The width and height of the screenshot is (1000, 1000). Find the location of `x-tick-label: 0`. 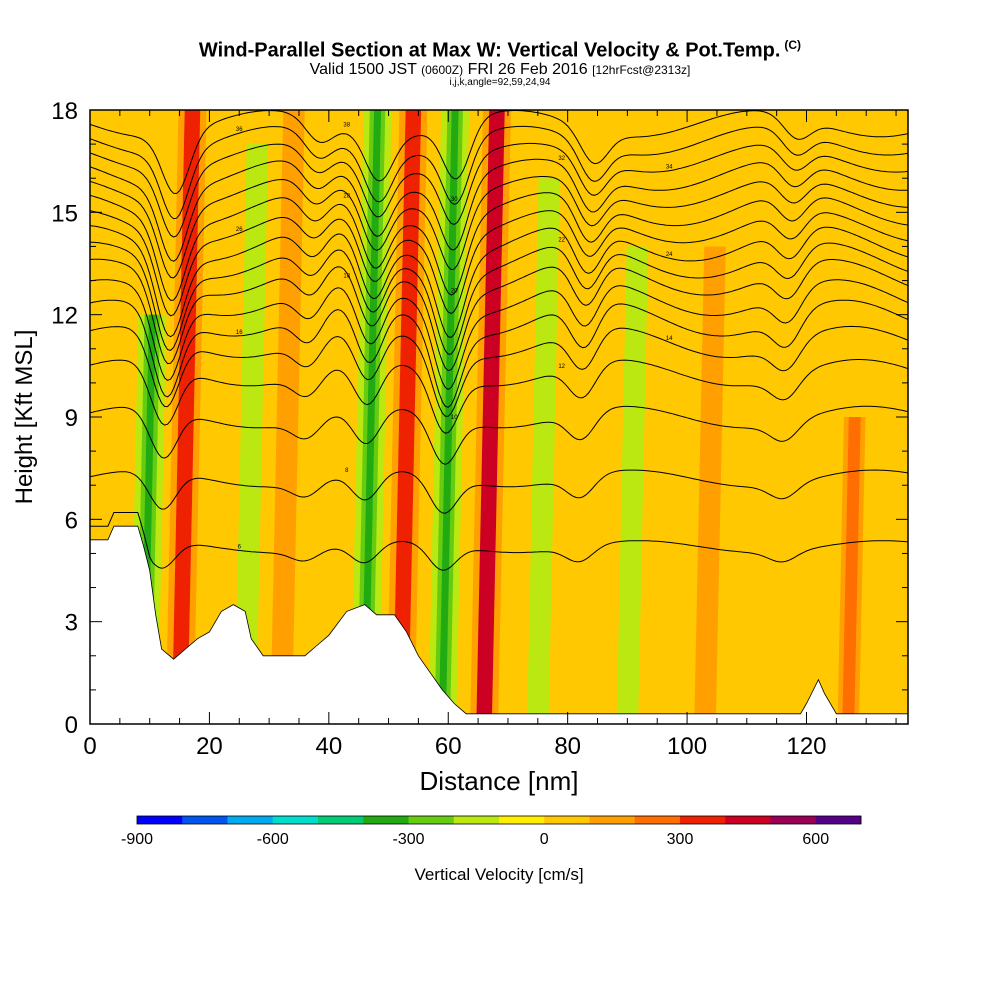

x-tick-label: 0 is located at coordinates (89, 746).